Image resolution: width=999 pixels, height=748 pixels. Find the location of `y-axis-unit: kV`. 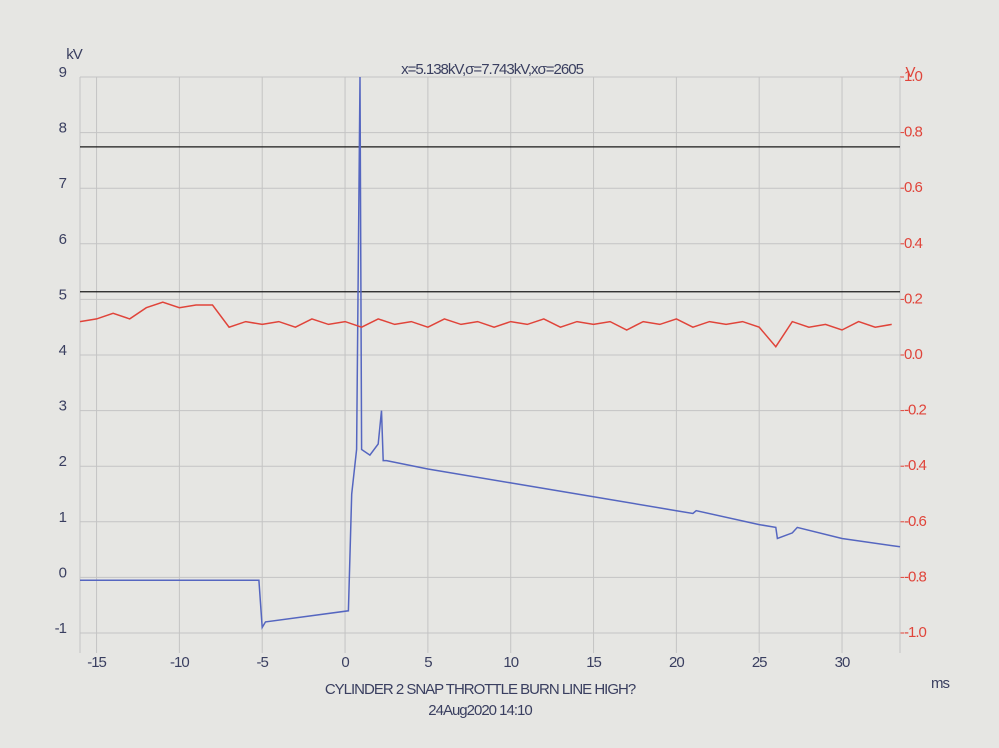

y-axis-unit: kV is located at coordinates (74, 54).